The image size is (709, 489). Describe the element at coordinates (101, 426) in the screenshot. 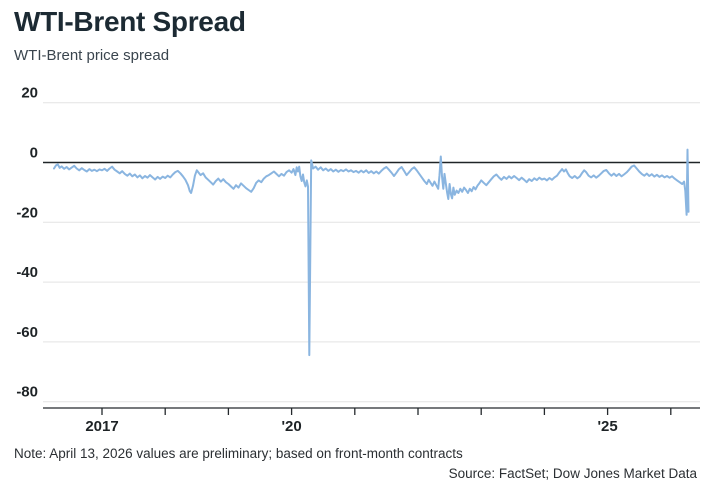

I see `x-axis-label: 2017` at that location.